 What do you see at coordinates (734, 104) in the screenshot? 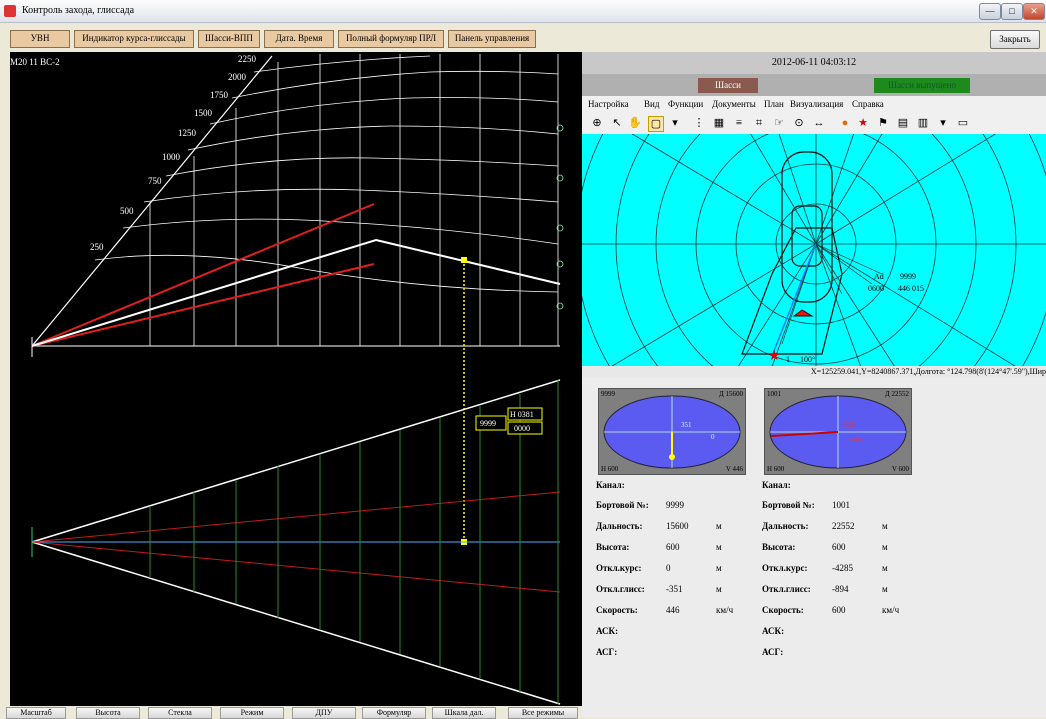
I see `menu-documents: Документы` at bounding box center [734, 104].